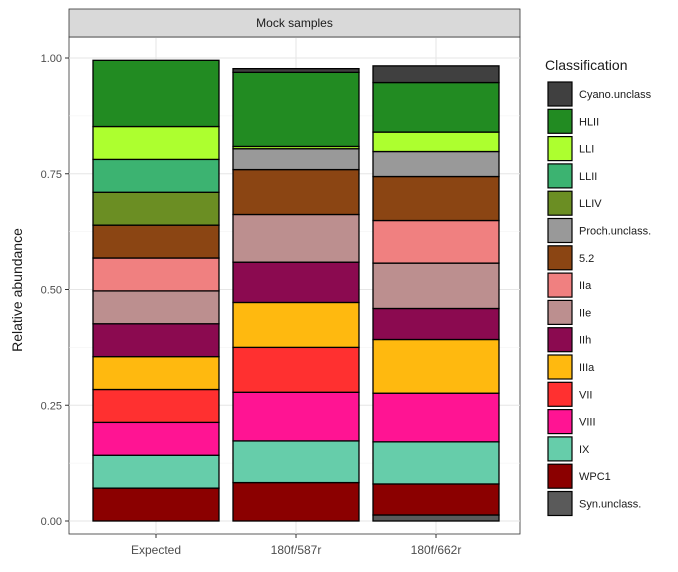 This screenshot has height=572, width=678. What do you see at coordinates (560, 394) in the screenshot?
I see `legend-key-vii` at bounding box center [560, 394].